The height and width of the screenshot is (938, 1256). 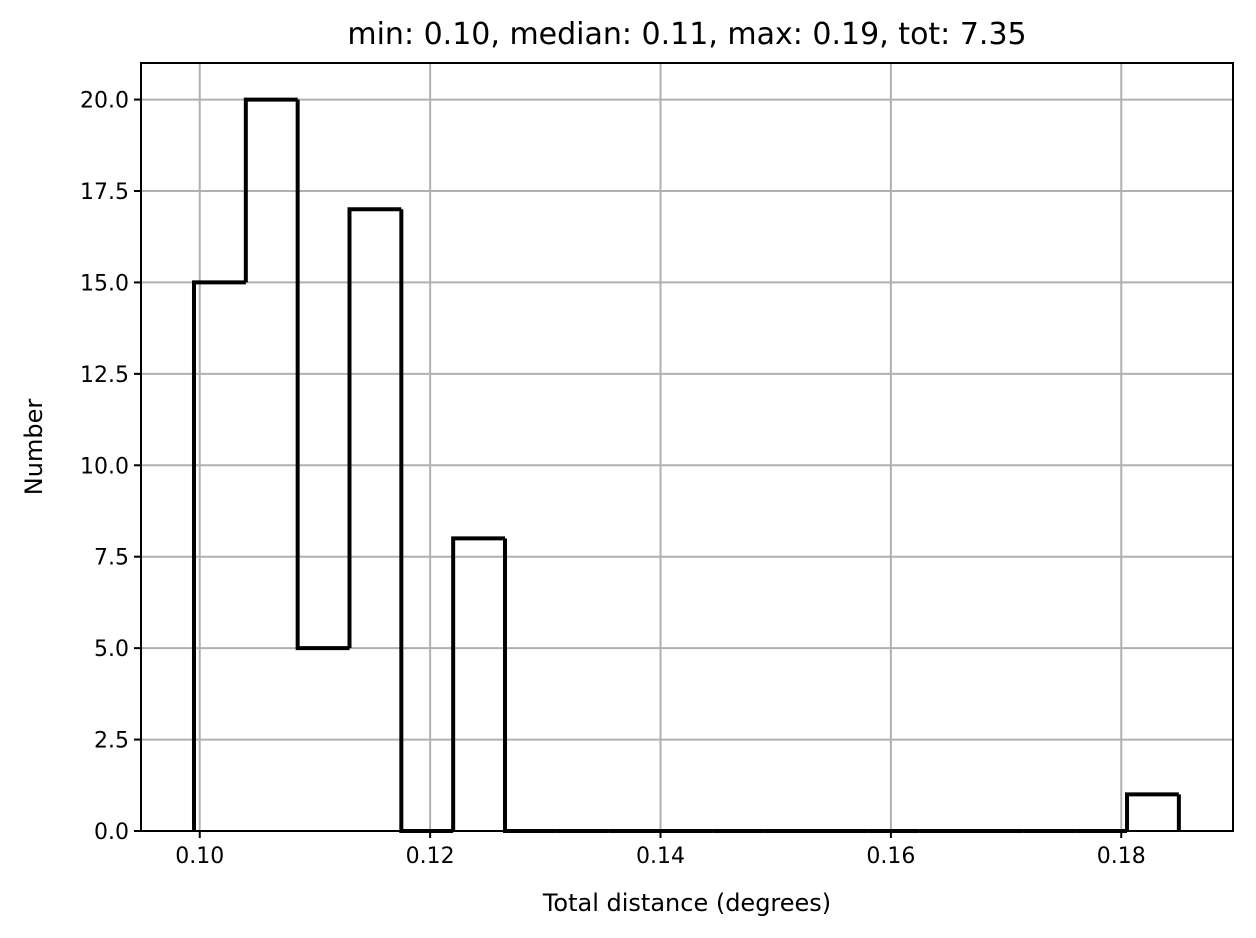 What do you see at coordinates (104, 101) in the screenshot?
I see `y-tick-label: 20.0` at bounding box center [104, 101].